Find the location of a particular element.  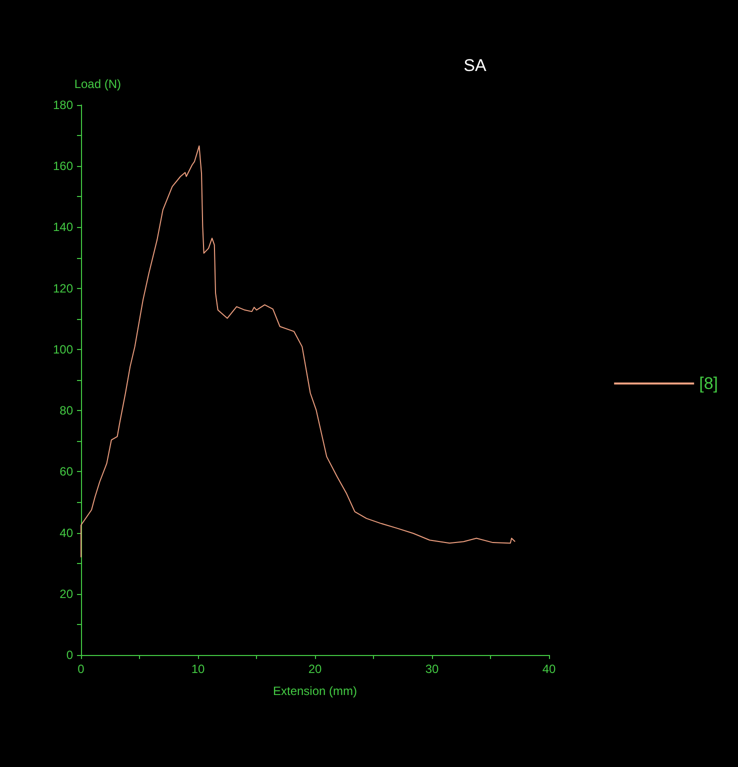

y-tick-label: 180 is located at coordinates (63, 105).